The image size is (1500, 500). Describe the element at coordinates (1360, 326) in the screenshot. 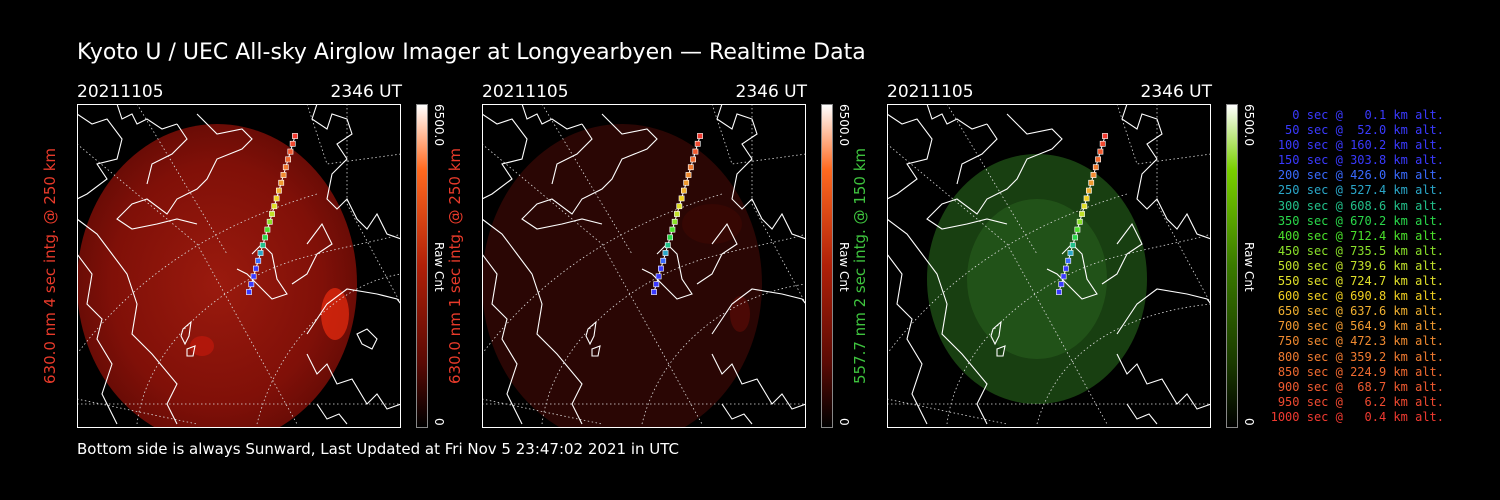

I see `legend-row: 700 sec @ 564.9 km alt.` at that location.